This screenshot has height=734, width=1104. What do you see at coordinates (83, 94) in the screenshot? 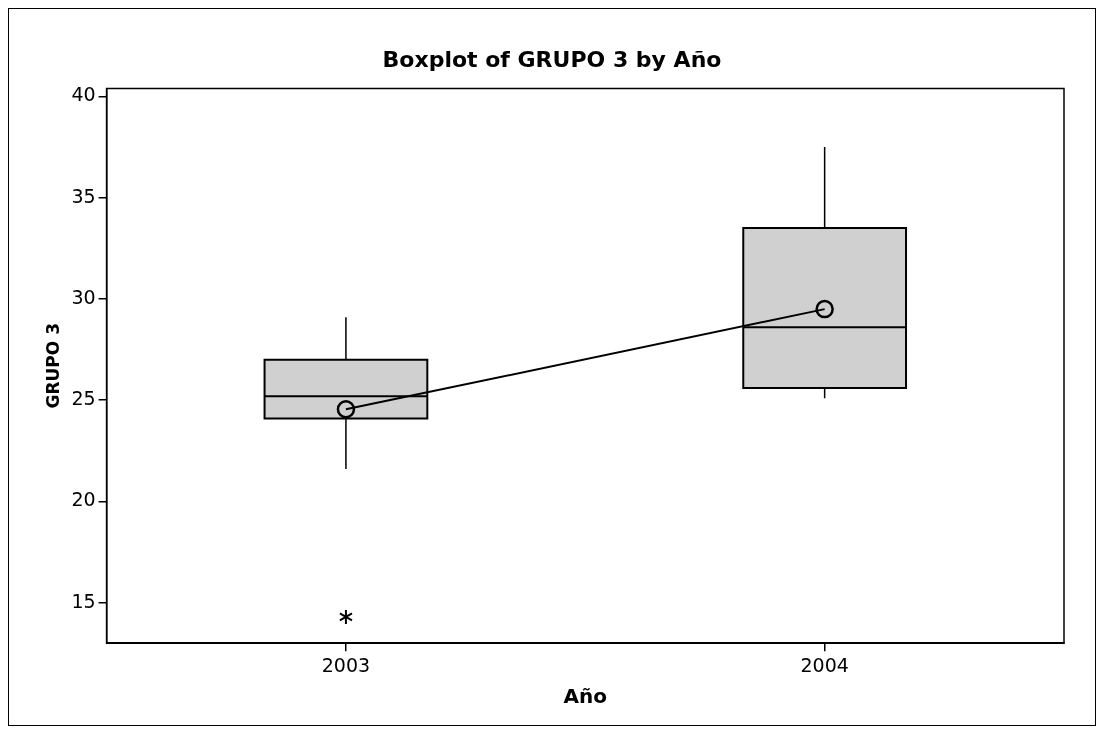
I see `y-tick-label: 40` at bounding box center [83, 94].